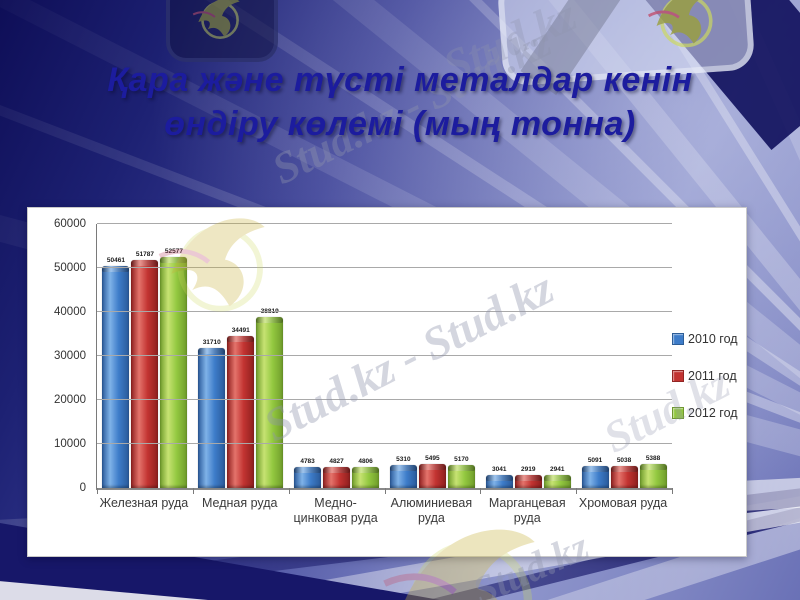  I want to click on bar-value-label: 4806, so click(365, 461).